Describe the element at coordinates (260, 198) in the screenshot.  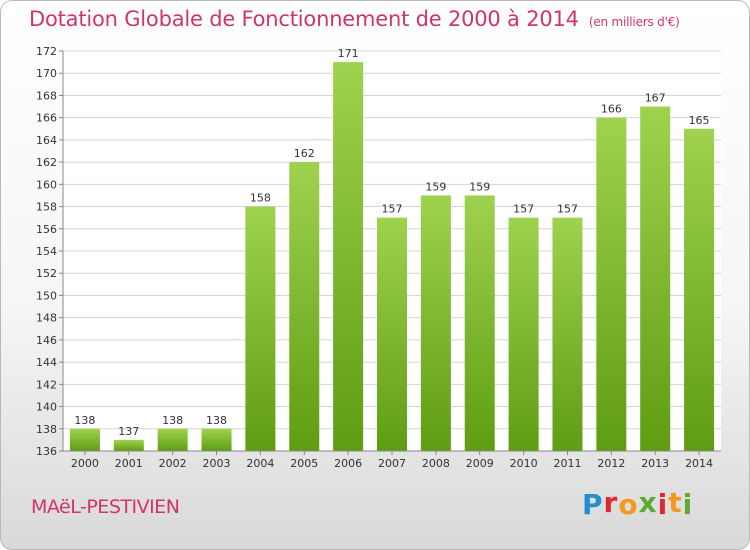
I see `data-label-2004: 158` at that location.